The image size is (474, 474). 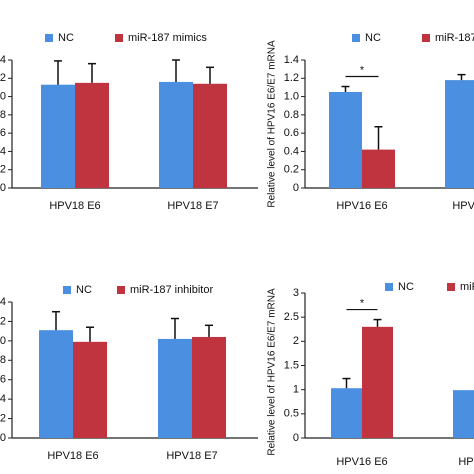 I want to click on y-tick-label: 3, so click(x=296, y=293).